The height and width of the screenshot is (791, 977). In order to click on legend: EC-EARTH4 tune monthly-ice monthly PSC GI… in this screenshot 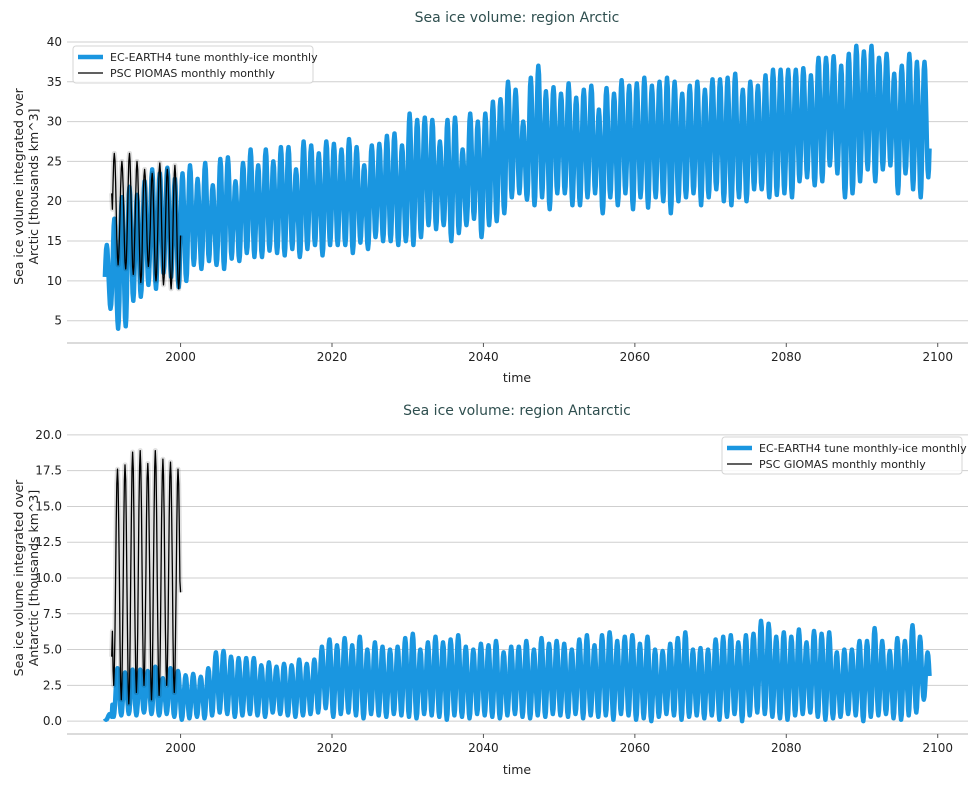, I will do `click(844, 455)`.